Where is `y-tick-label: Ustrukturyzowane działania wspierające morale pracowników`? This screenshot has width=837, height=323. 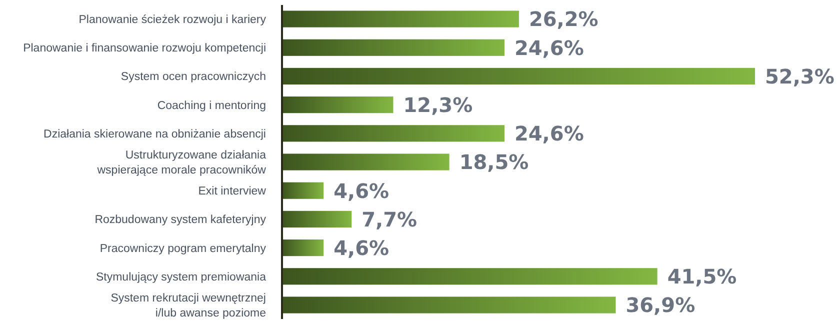 y-tick-label: Ustrukturyzowane działania wspierające morale pracowników is located at coordinates (181, 163).